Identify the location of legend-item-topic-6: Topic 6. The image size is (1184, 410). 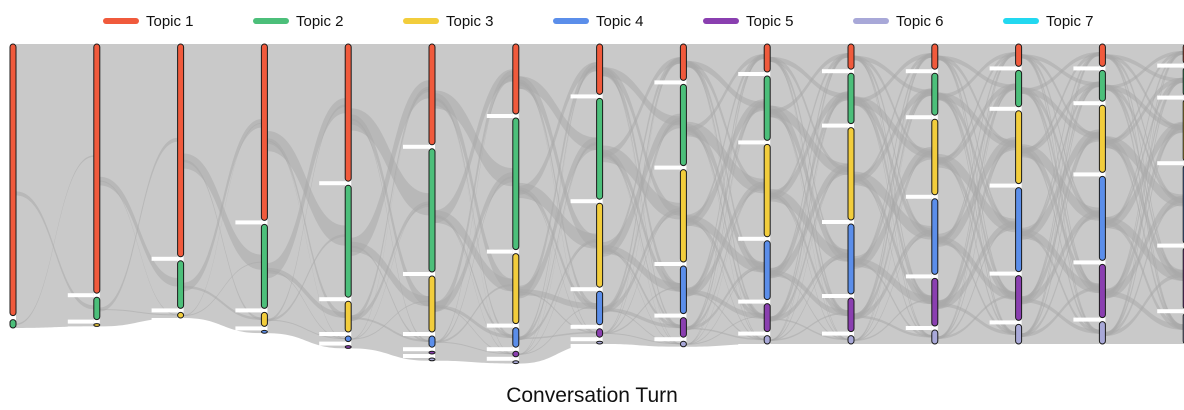
(898, 21).